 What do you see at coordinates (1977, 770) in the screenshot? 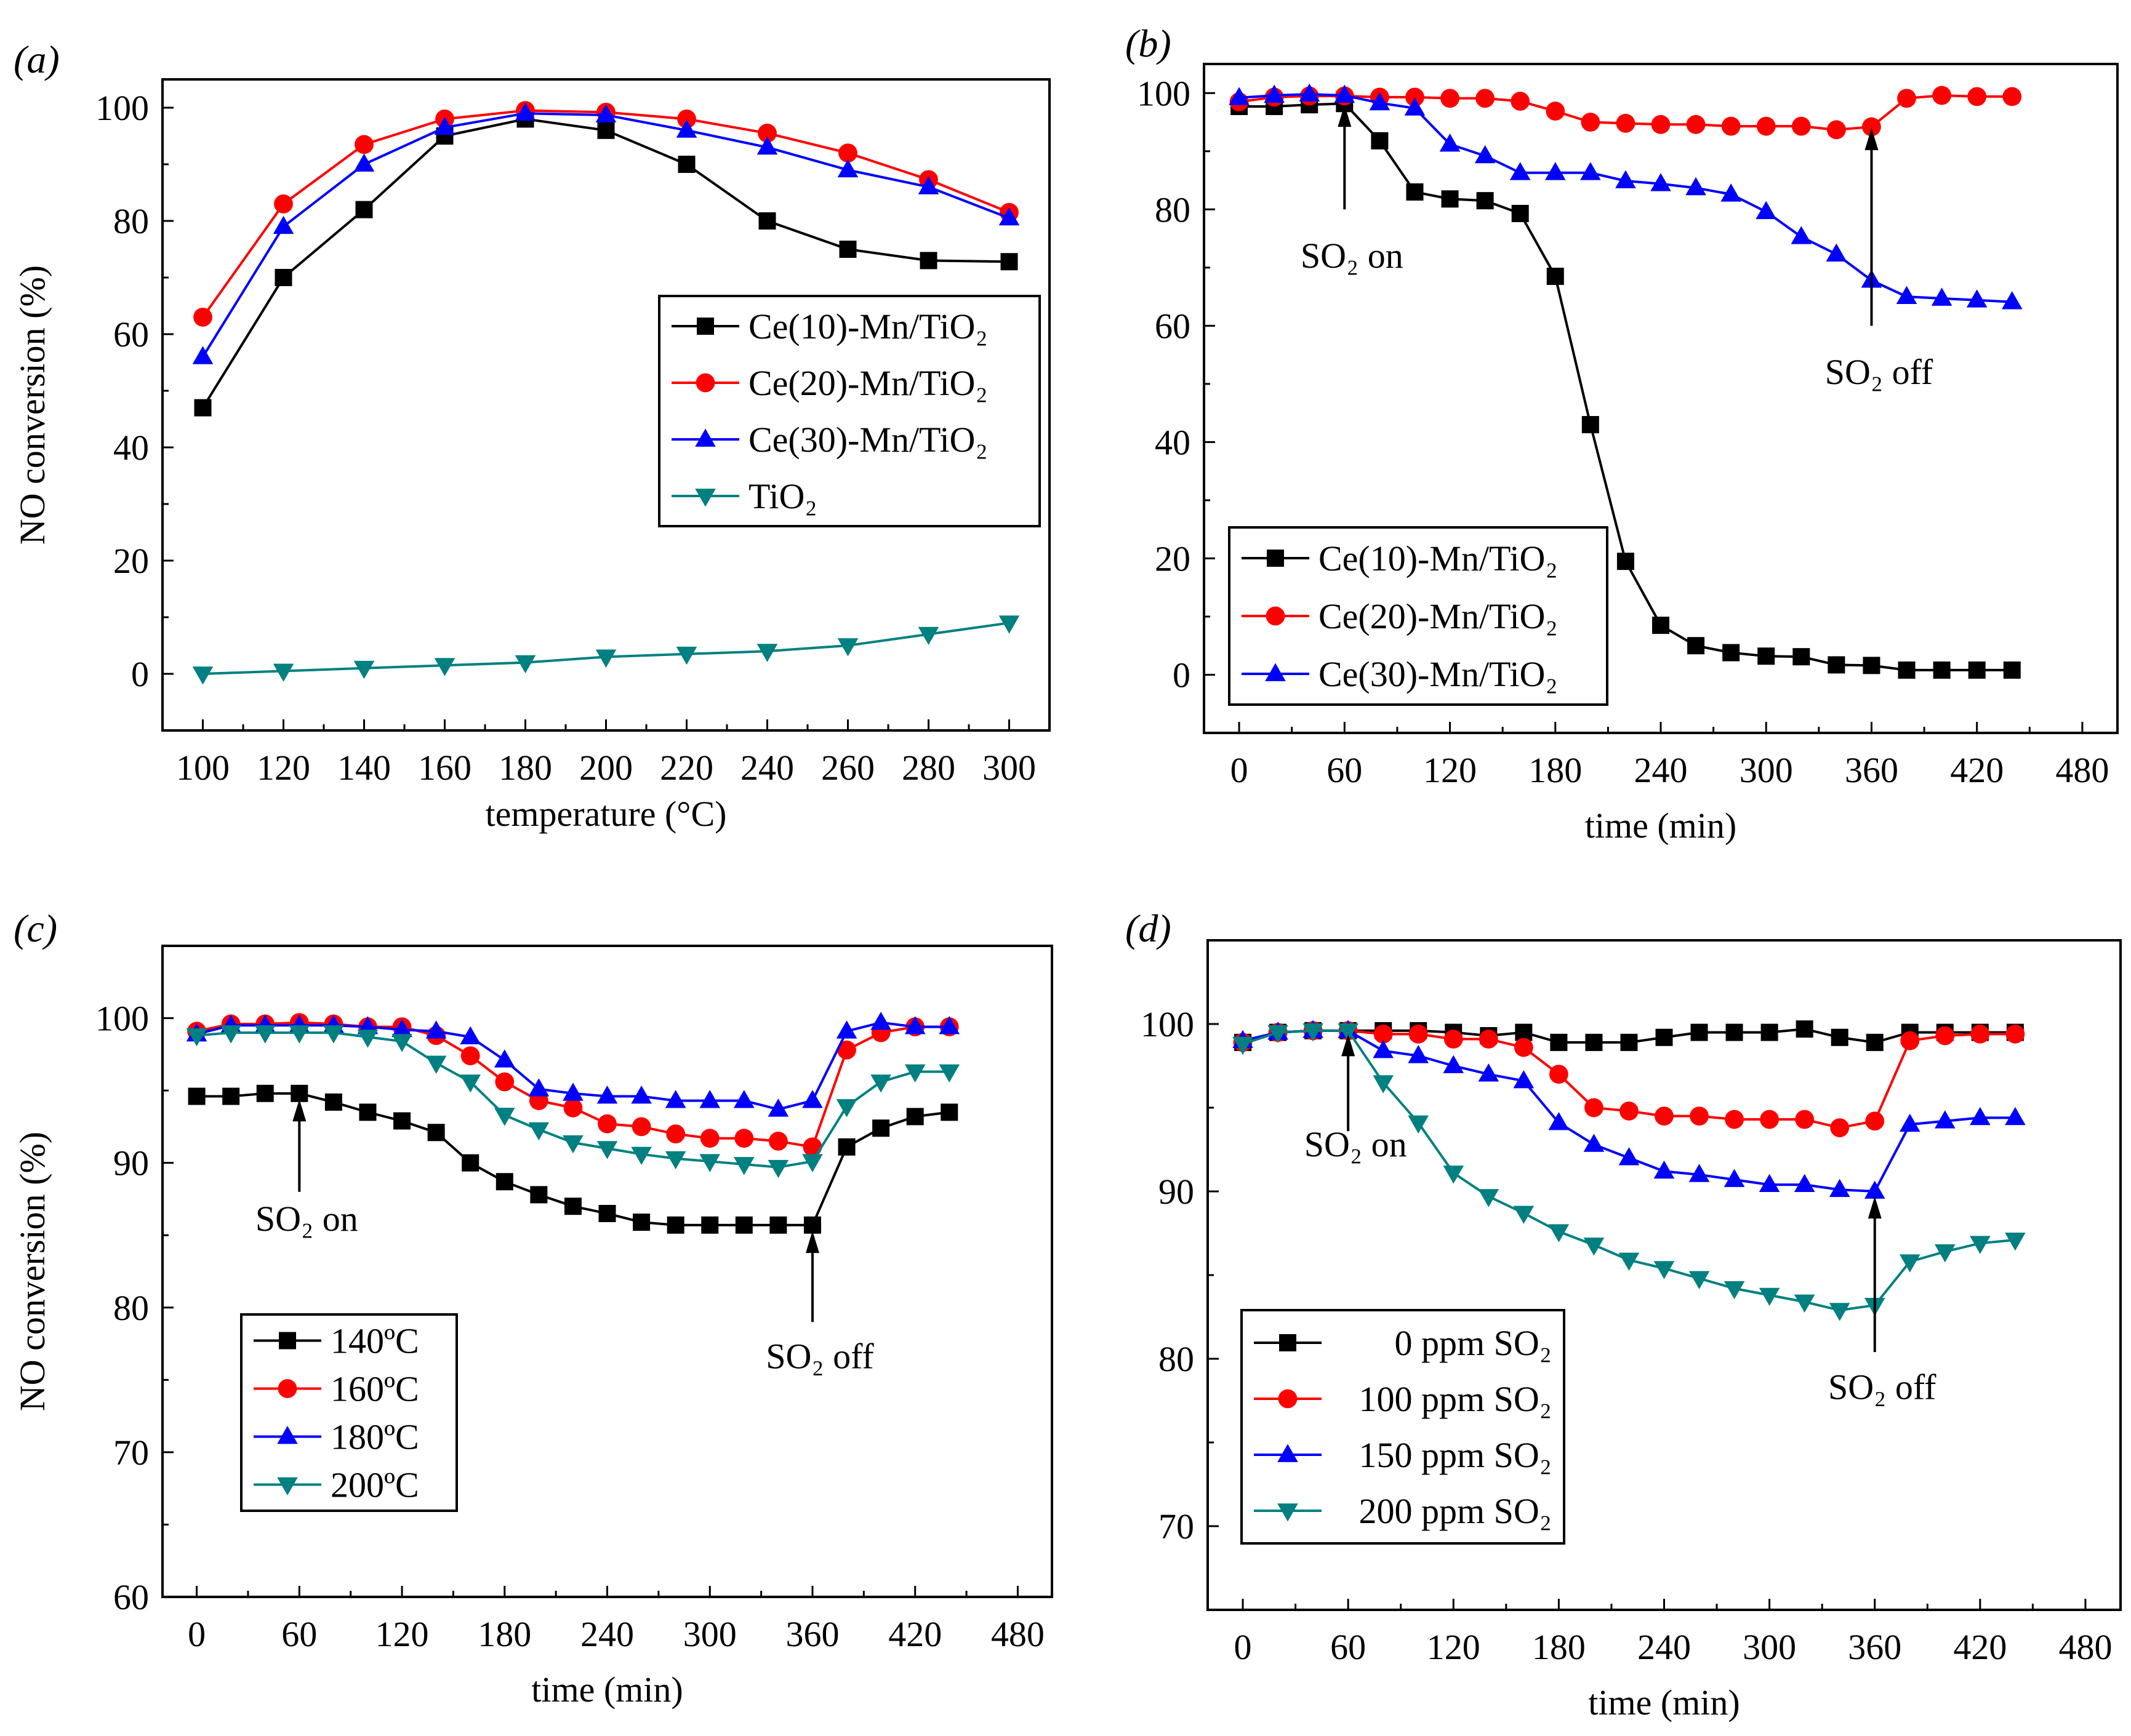
I see `x-tick-label: 420` at bounding box center [1977, 770].